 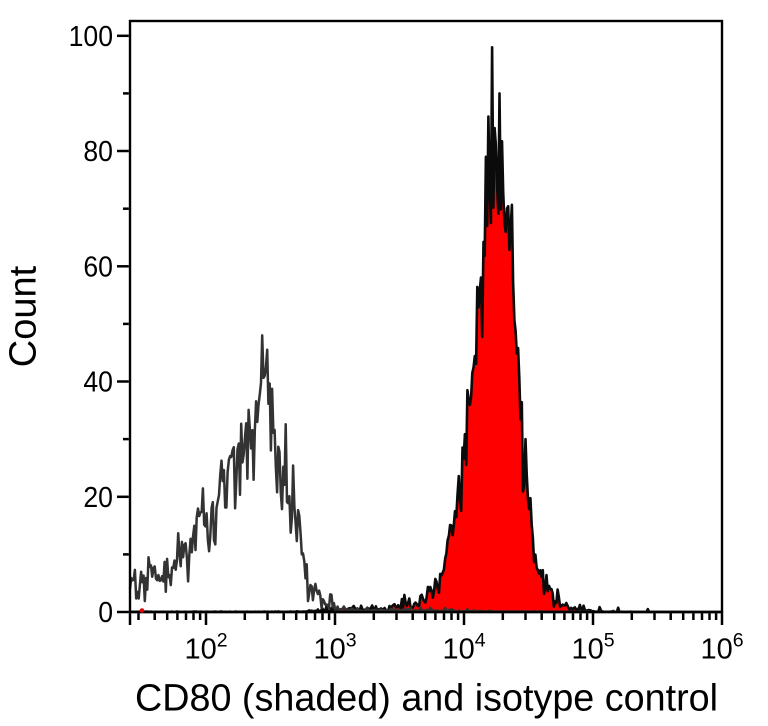 What do you see at coordinates (98, 498) in the screenshot?
I see `svg-text: 20` at bounding box center [98, 498].